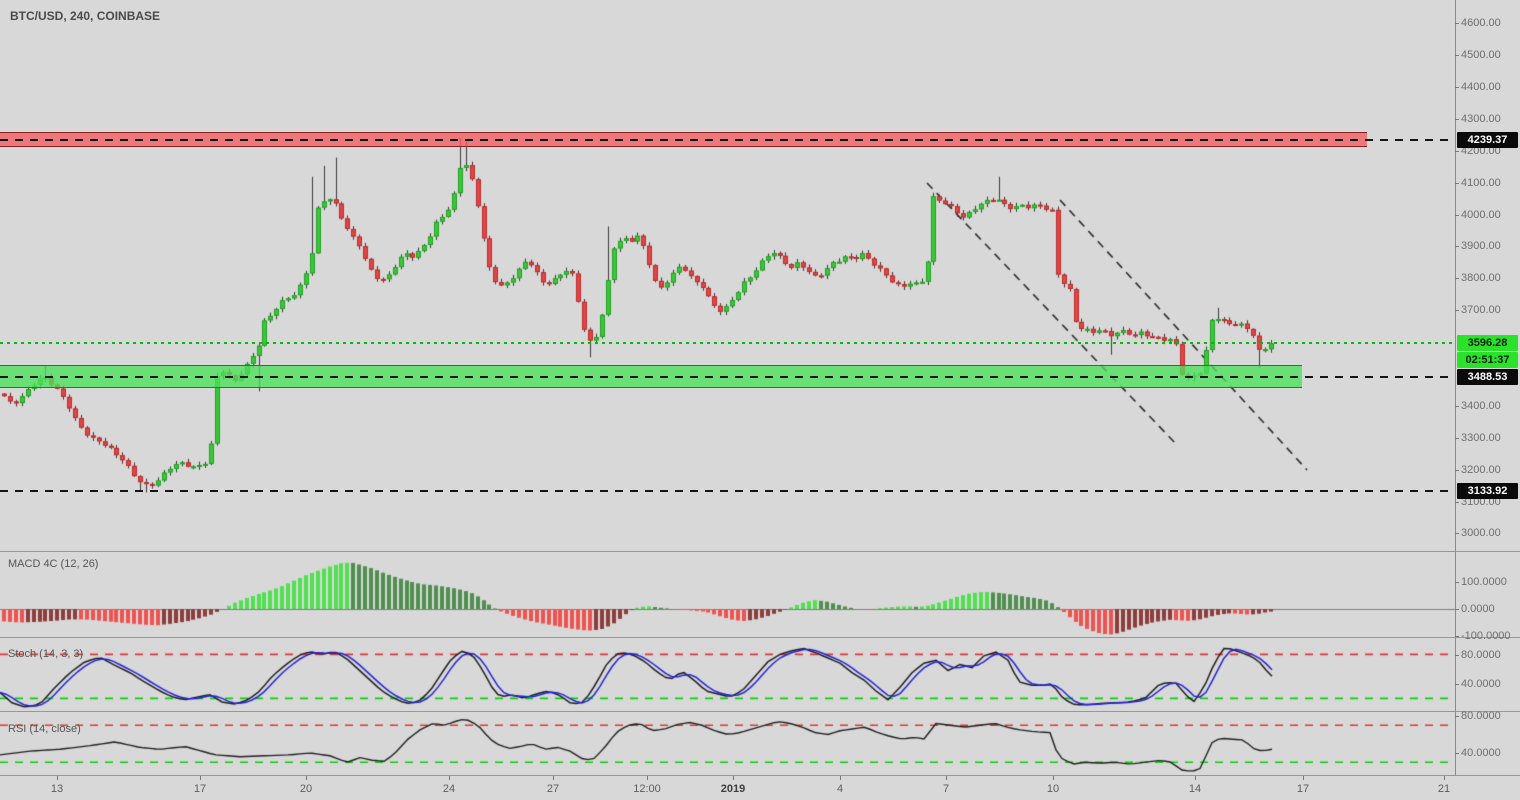 The image size is (1520, 800). Describe the element at coordinates (760, 637) in the screenshot. I see `pane-border-macd-stoch` at that location.